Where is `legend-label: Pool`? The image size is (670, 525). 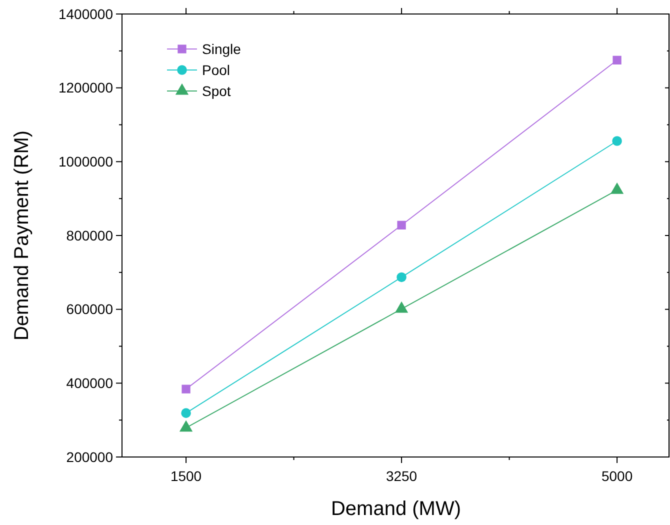
legend-label: Pool is located at coordinates (216, 70).